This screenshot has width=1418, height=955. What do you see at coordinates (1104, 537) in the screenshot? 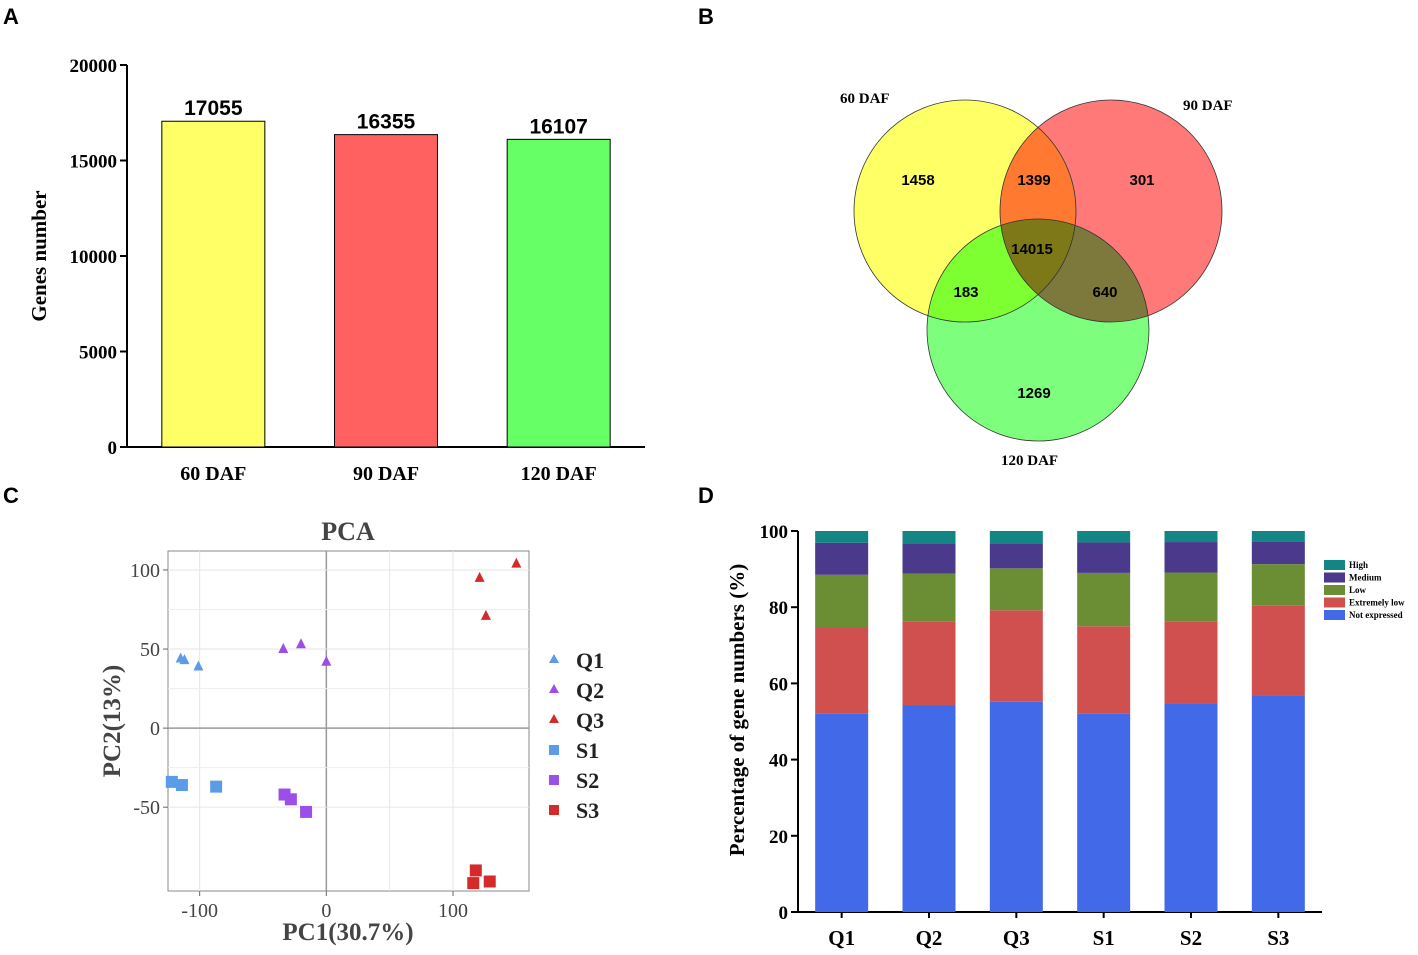
I see `d-bar-segment-s1-high` at bounding box center [1104, 537].